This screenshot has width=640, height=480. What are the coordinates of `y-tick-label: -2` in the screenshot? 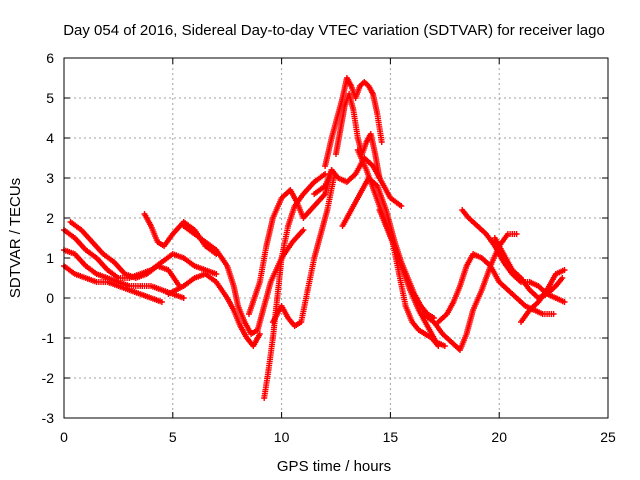 It's located at (48, 378).